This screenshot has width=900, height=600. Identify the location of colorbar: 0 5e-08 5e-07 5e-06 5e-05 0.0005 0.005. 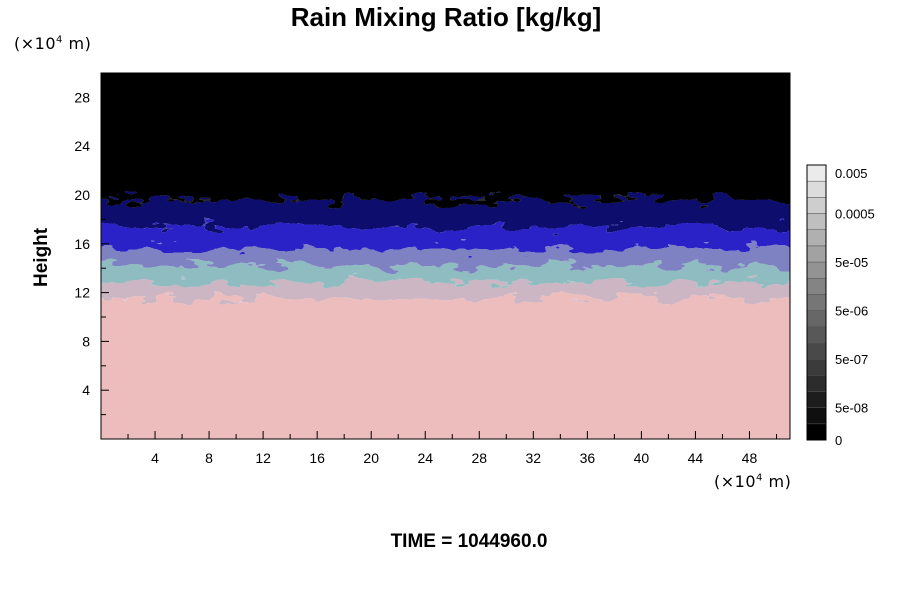
(840, 306).